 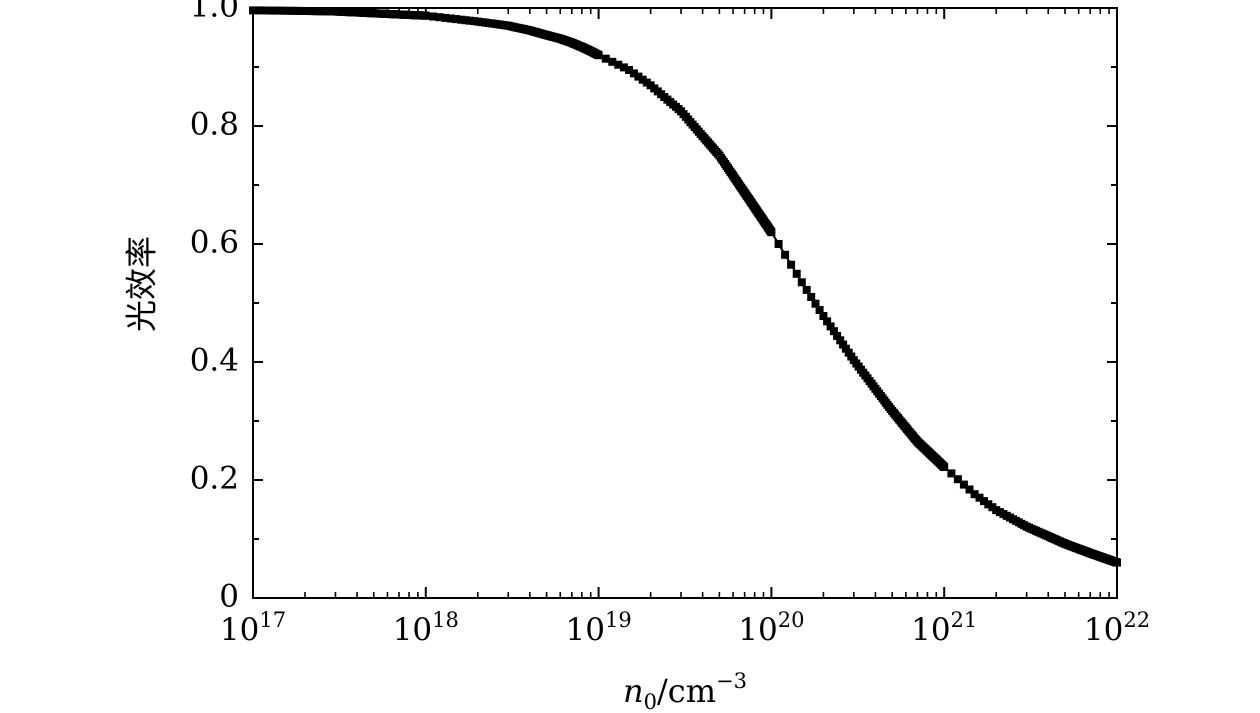 What do you see at coordinates (650, 701) in the screenshot?
I see `x-axis-title-subscript: 0` at bounding box center [650, 701].